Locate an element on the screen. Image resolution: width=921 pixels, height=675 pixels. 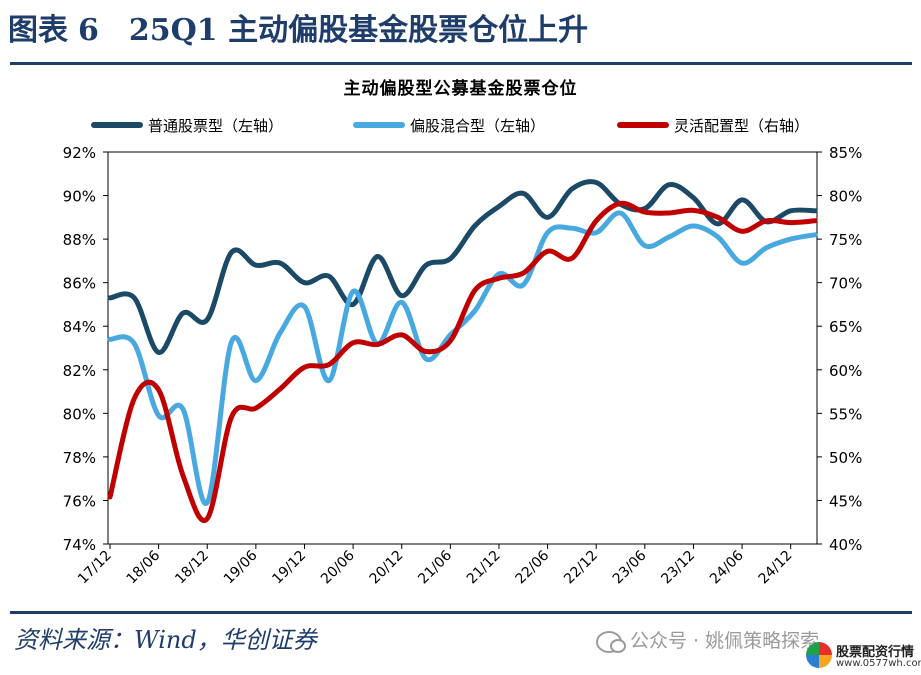
left-axis-tick-label: 88% is located at coordinates (79, 240).